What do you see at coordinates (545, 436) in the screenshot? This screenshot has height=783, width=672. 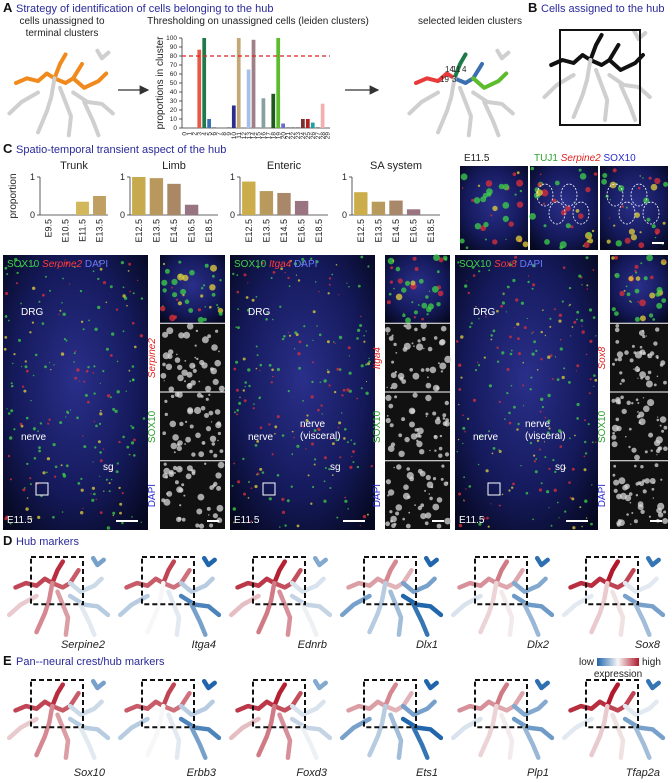 I see `annotation: (visceral)` at bounding box center [545, 436].